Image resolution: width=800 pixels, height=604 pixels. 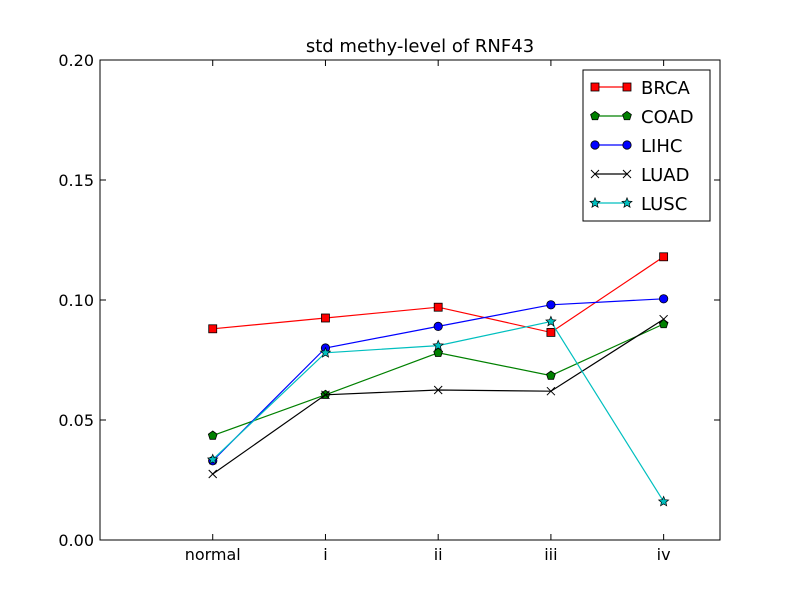 I want to click on legend-label-lihc: LIHC, so click(x=661, y=146).